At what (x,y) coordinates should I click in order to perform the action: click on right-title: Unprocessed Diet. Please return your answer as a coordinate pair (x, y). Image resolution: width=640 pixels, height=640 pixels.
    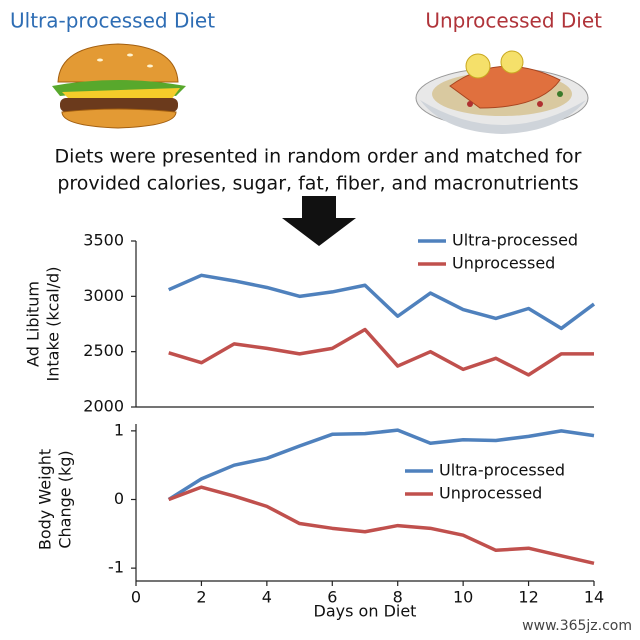
    Looking at the image, I should click on (513, 21).